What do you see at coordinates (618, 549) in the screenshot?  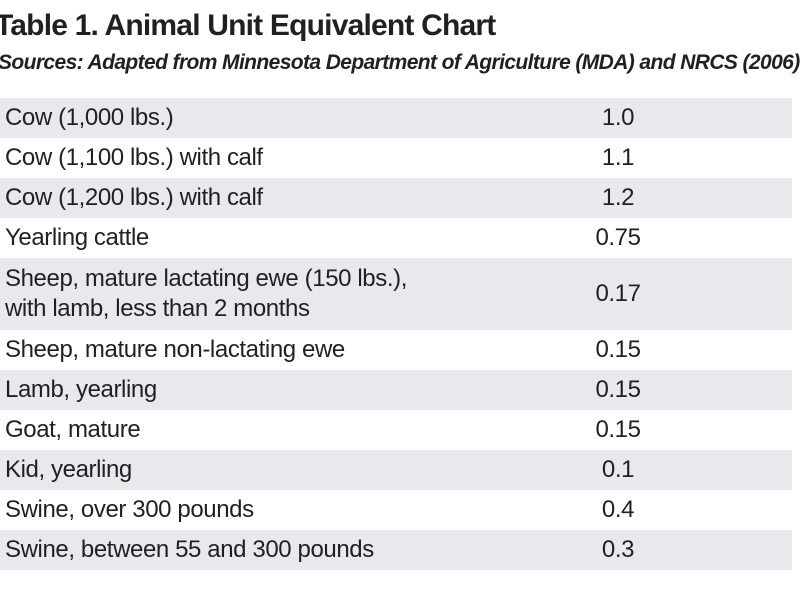 I see `animal-unit-value: 0.3` at bounding box center [618, 549].